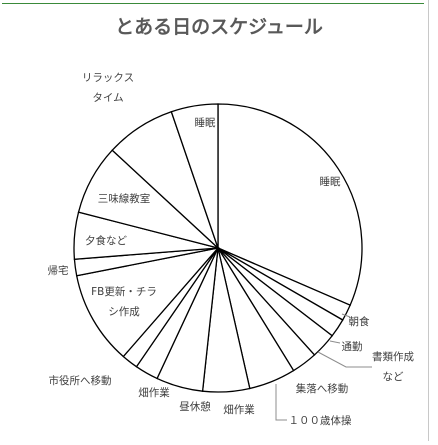 The image size is (438, 445). I want to click on slice-label-9: 市役所へ移動, so click(80, 380).